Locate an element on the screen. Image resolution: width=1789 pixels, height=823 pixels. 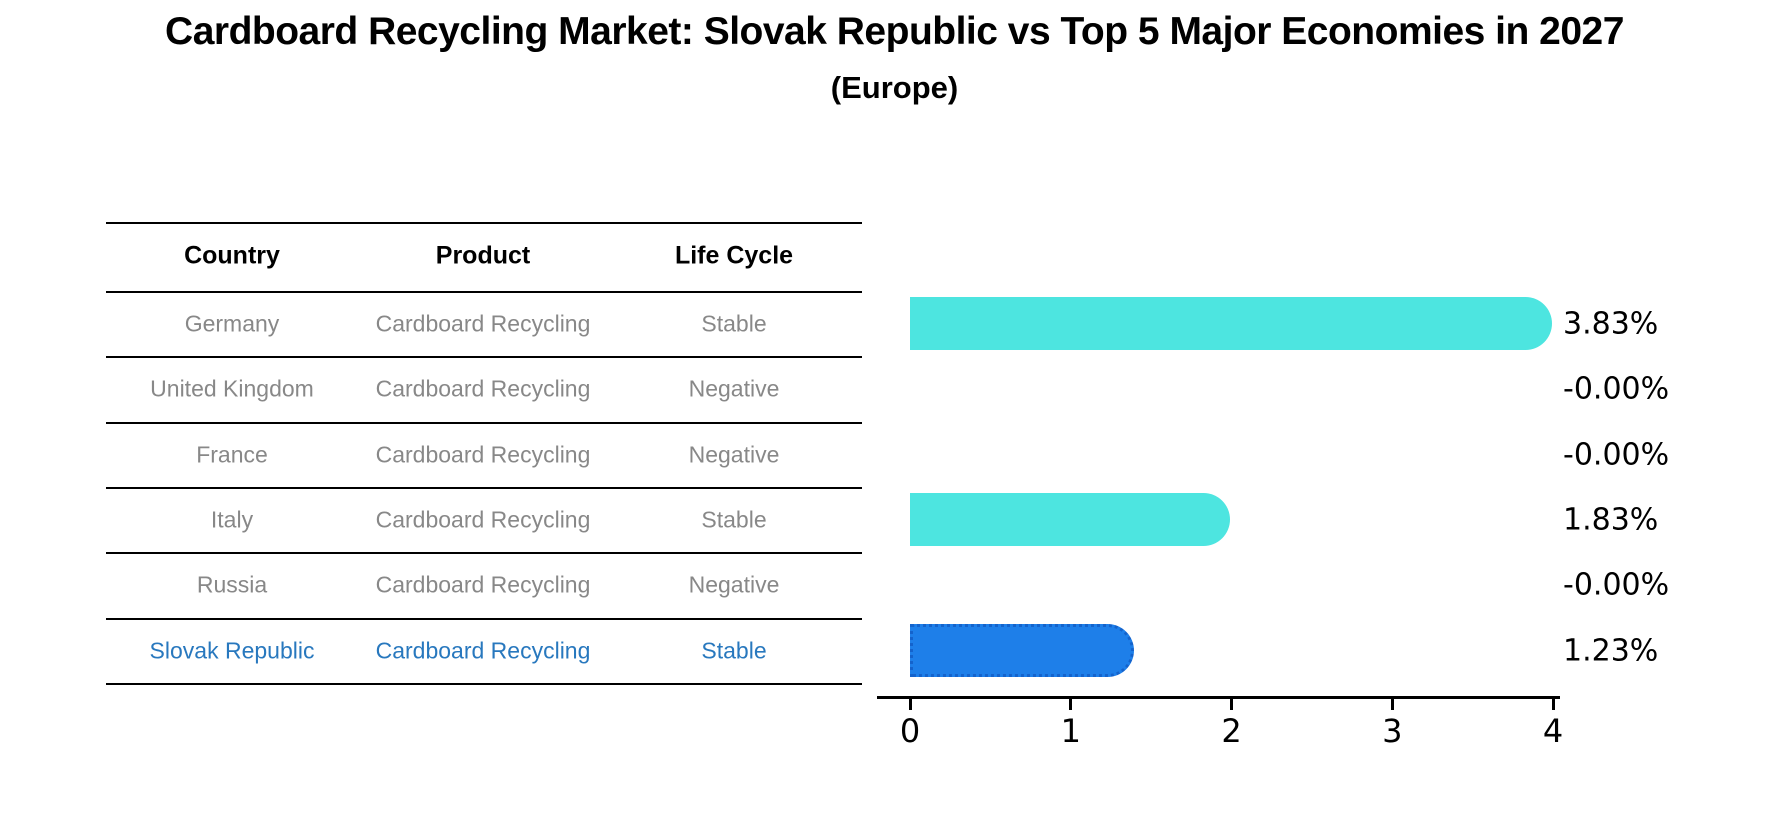
bar-value-label: 1.23% is located at coordinates (1611, 650).